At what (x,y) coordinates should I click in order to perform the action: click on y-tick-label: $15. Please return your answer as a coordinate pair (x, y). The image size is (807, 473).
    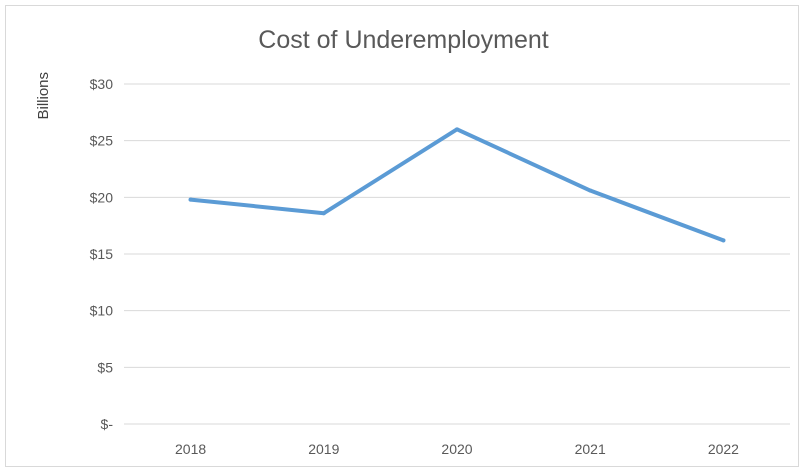
    Looking at the image, I should click on (102, 254).